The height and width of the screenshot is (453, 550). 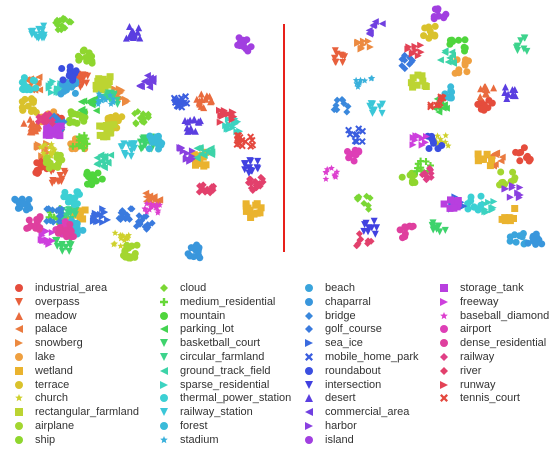 What do you see at coordinates (135, 36) in the screenshot?
I see `scatter-point-desert` at bounding box center [135, 36].